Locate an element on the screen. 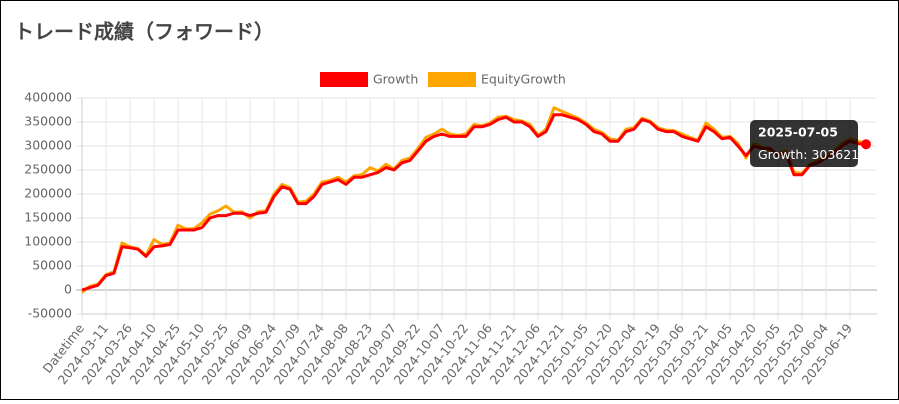  y-tick-label: 350000 is located at coordinates (48, 121).